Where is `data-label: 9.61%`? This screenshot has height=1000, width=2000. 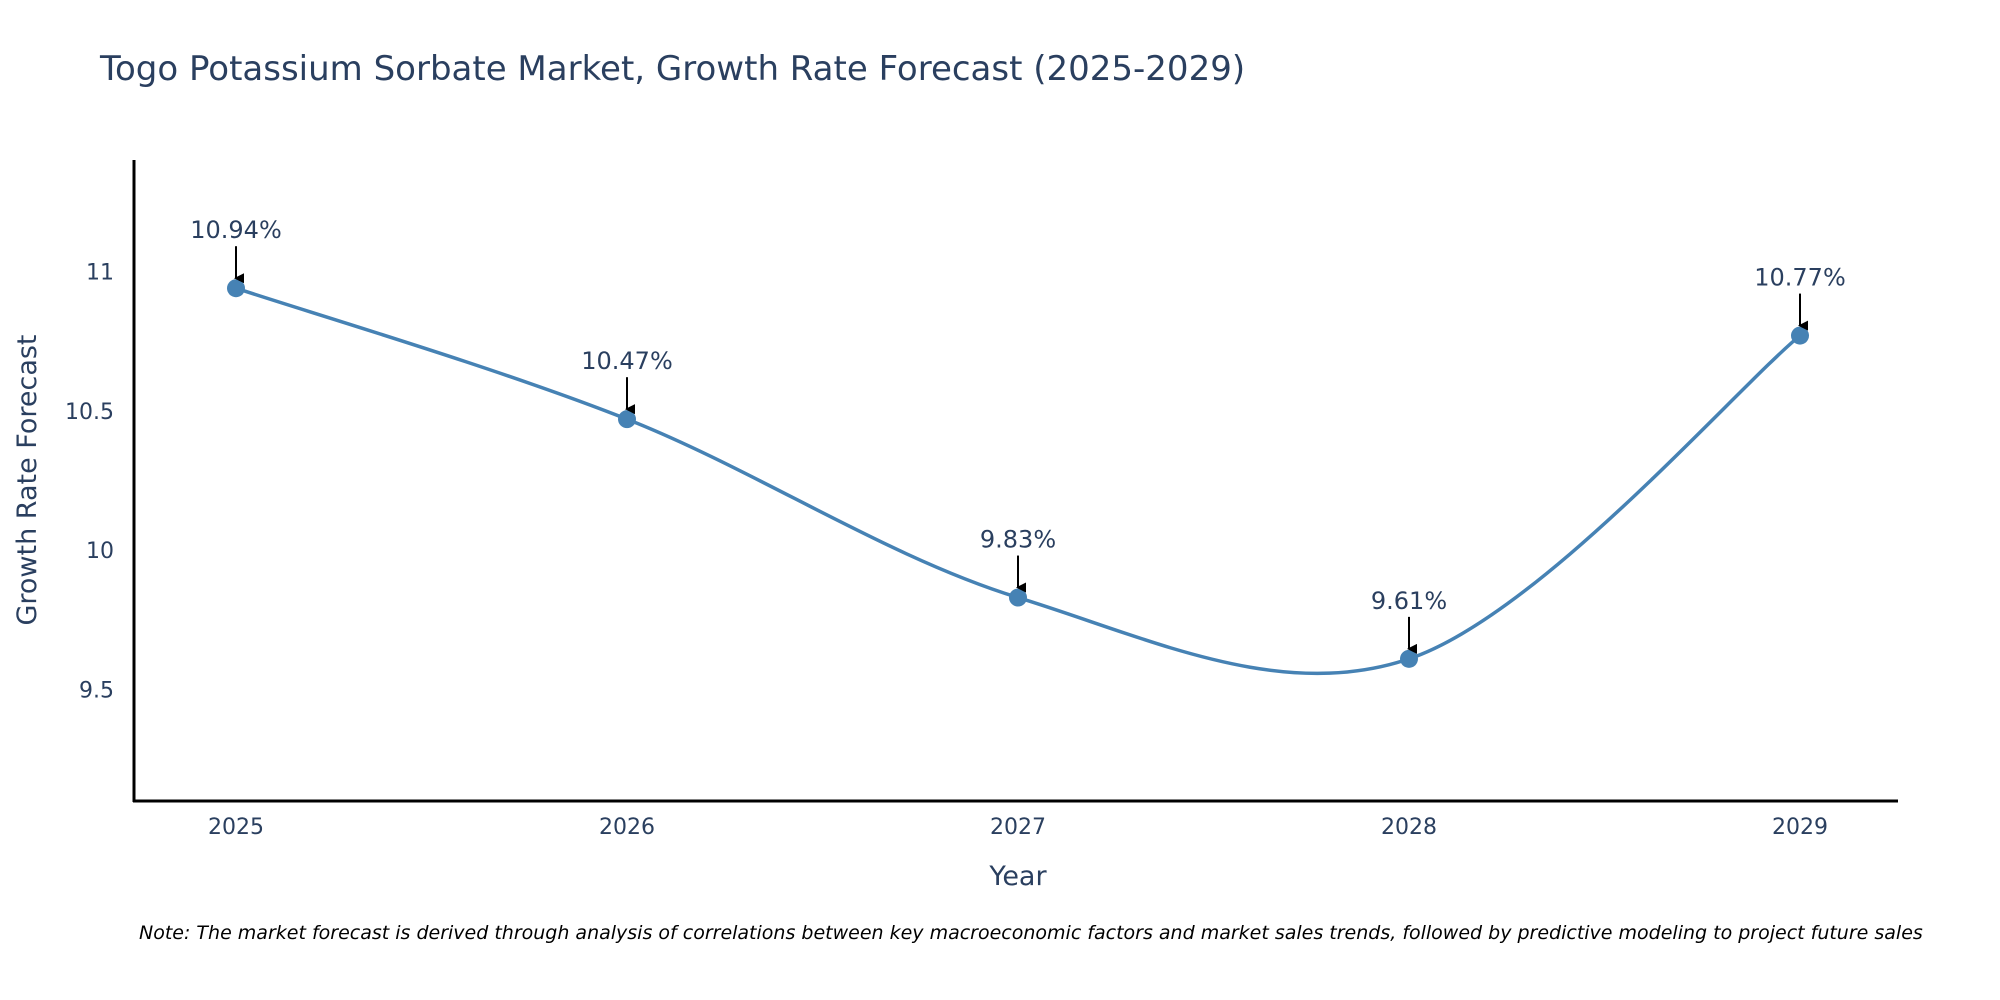 data-label: 9.61% is located at coordinates (1409, 601).